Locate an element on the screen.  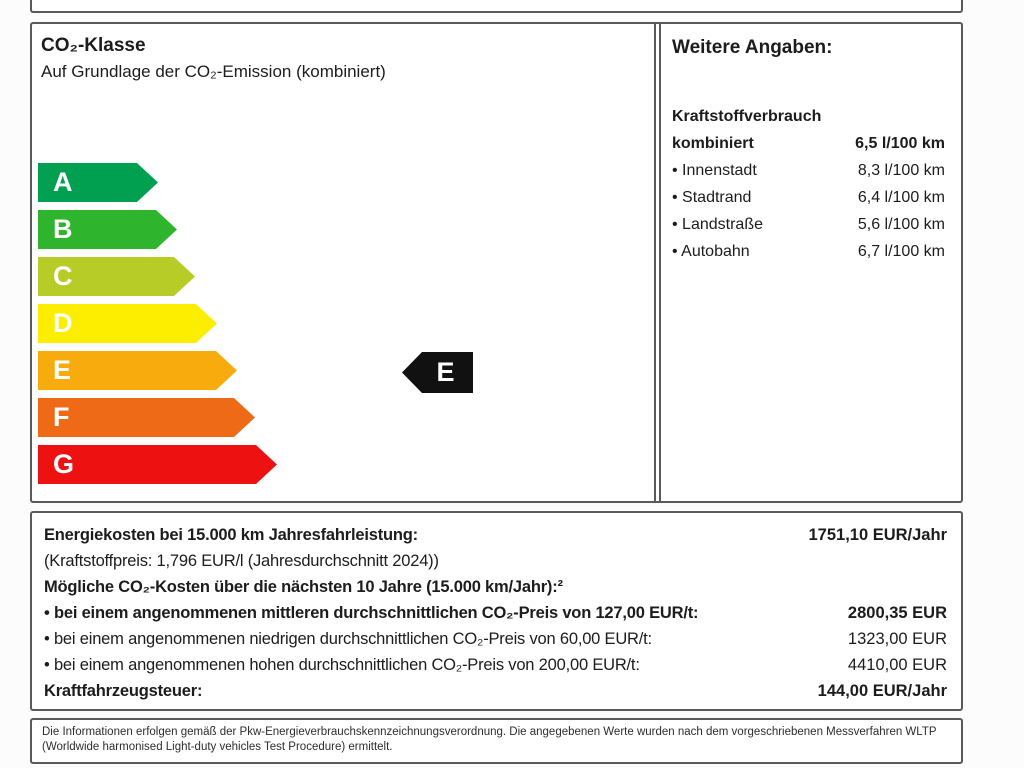
cost-value: 1751,10 EUR/Jahr is located at coordinates (877, 535).